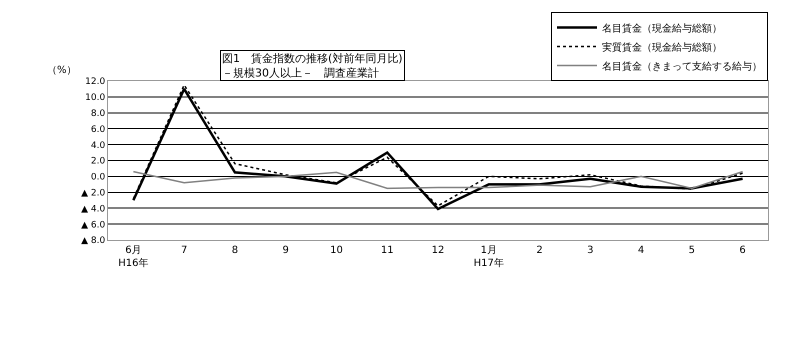 The height and width of the screenshot is (337, 800). I want to click on x-tick-label: 12, so click(438, 250).